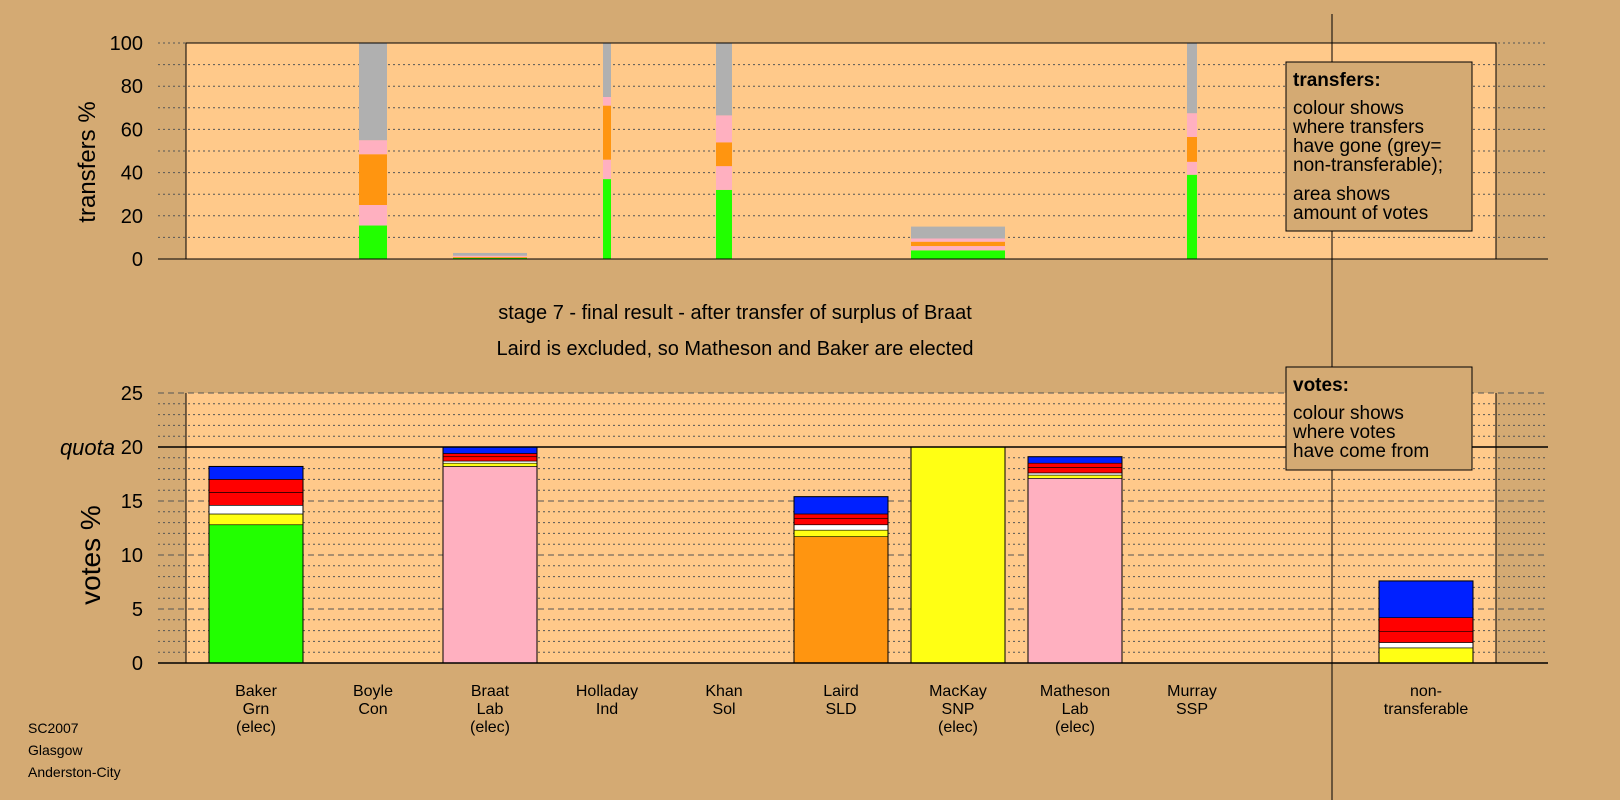 The width and height of the screenshot is (1620, 800). I want to click on votes-y-tick-label: 10, so click(132, 556).